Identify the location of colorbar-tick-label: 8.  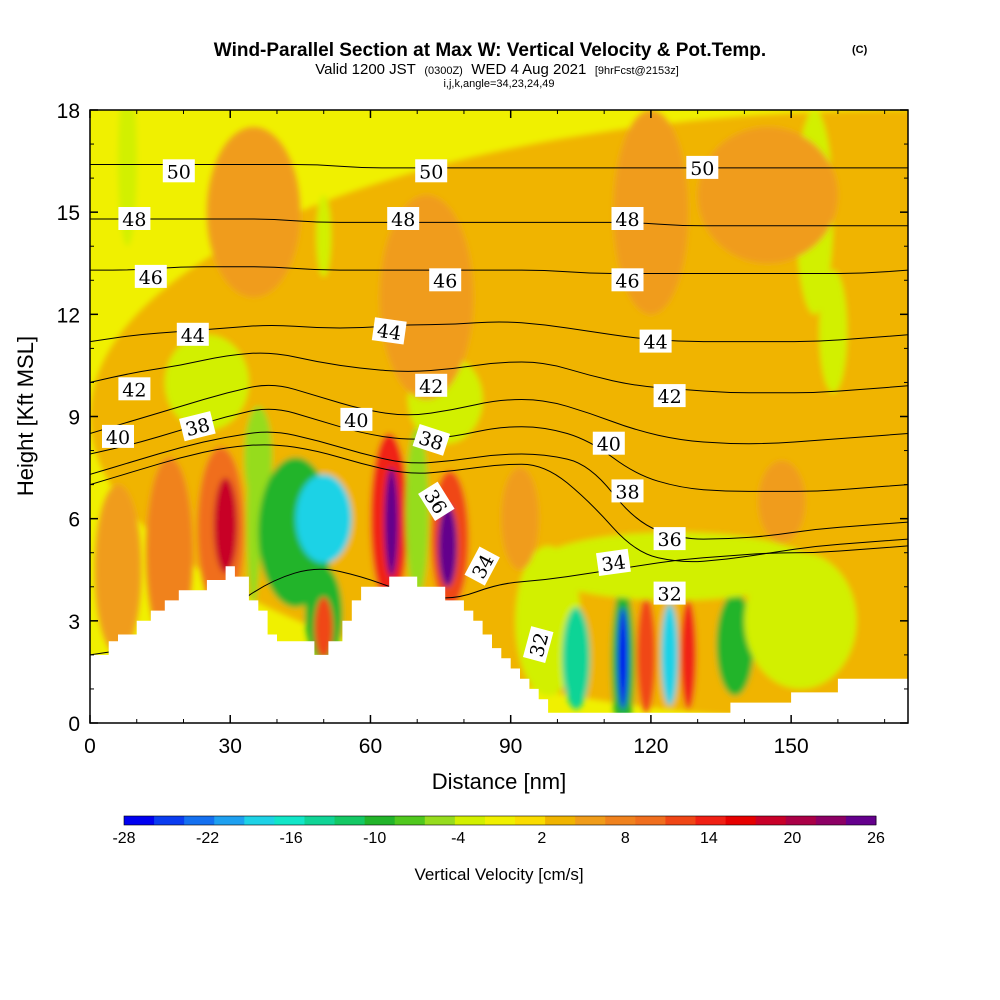
(625, 838).